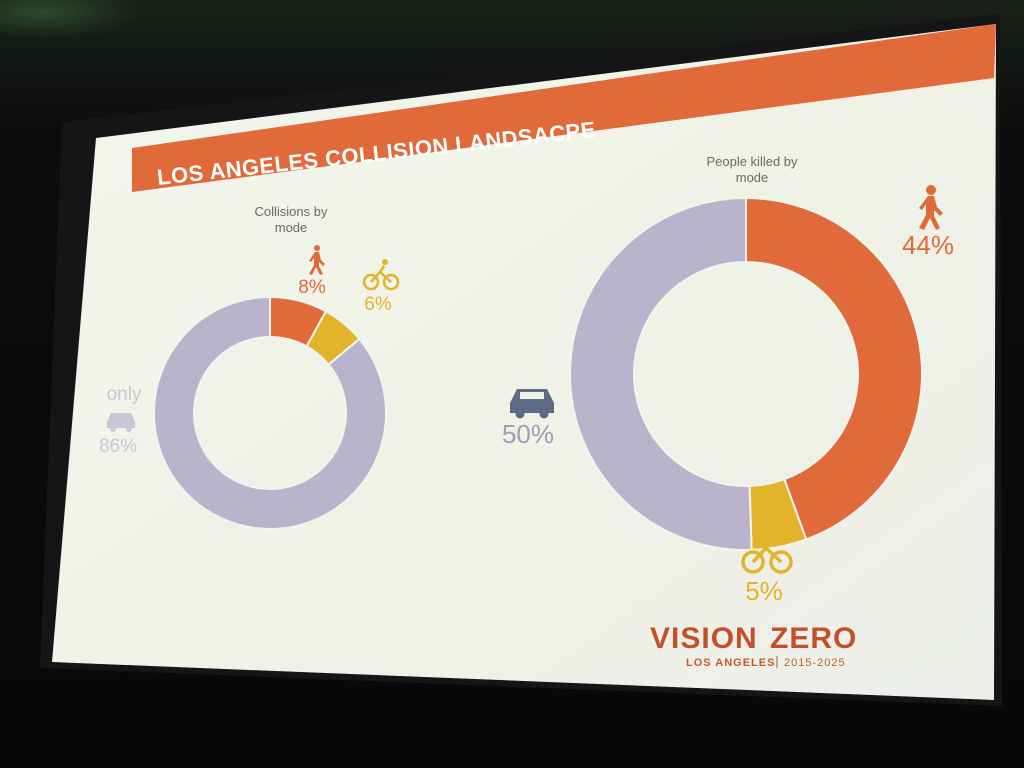 The width and height of the screenshot is (1024, 768). Describe the element at coordinates (704, 638) in the screenshot. I see `logo-vision-text: VISION` at that location.